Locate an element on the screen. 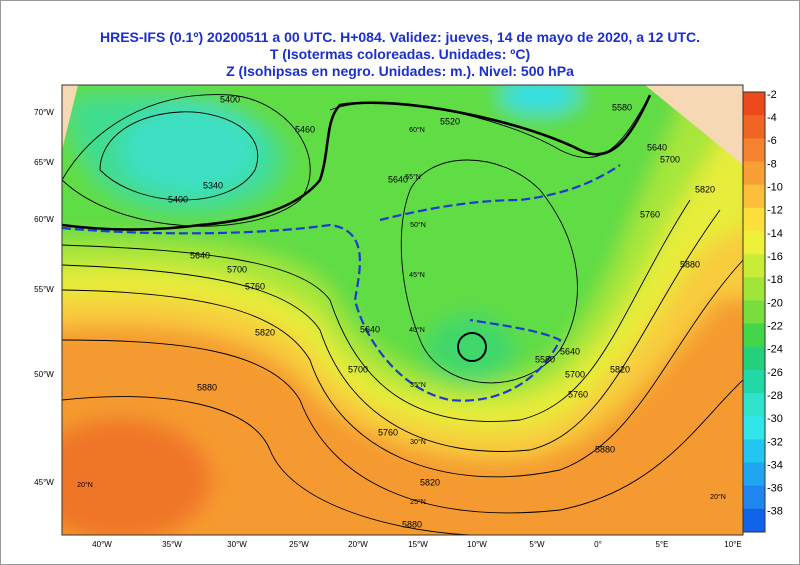 This screenshot has width=800, height=565. grid-label: 60°N is located at coordinates (417, 130).